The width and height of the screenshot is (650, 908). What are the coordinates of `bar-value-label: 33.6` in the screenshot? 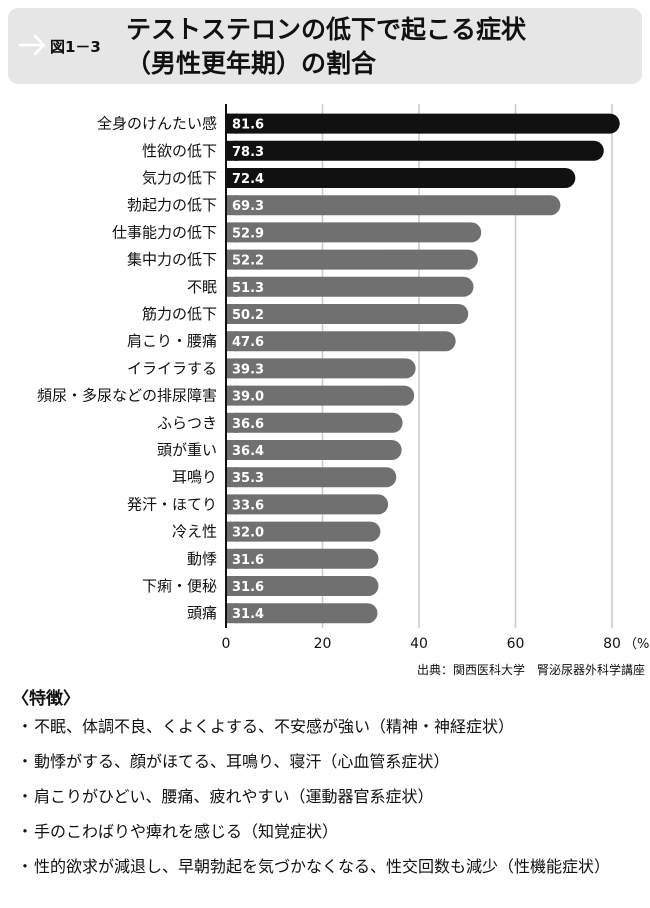 It's located at (248, 505).